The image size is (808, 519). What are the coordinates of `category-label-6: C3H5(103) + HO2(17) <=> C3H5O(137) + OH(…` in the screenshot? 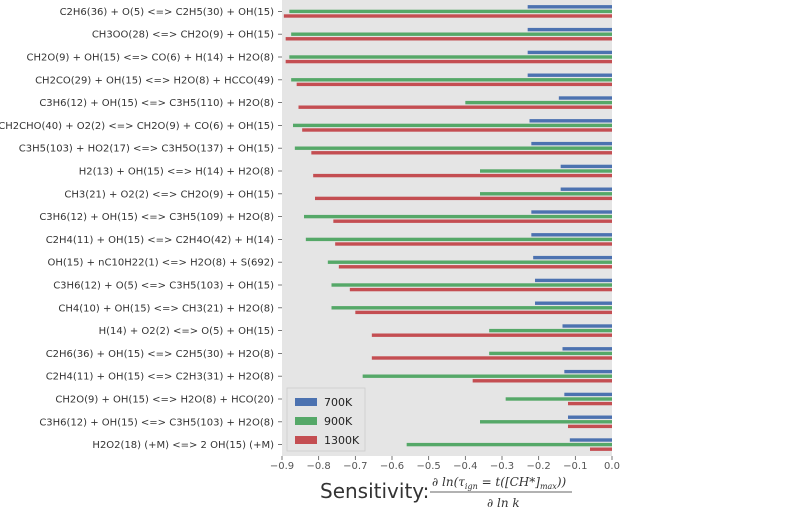 It's located at (146, 149).